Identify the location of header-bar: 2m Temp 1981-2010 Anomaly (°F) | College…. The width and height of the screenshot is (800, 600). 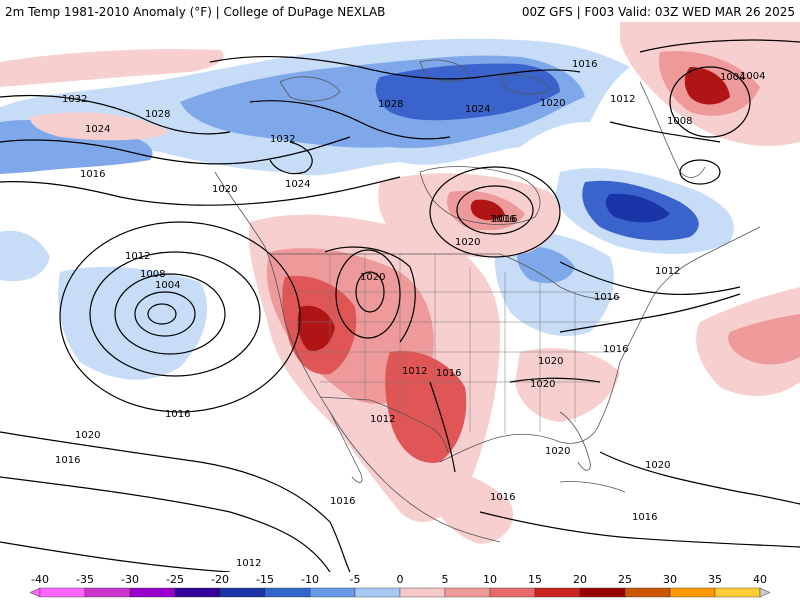
(400, 11).